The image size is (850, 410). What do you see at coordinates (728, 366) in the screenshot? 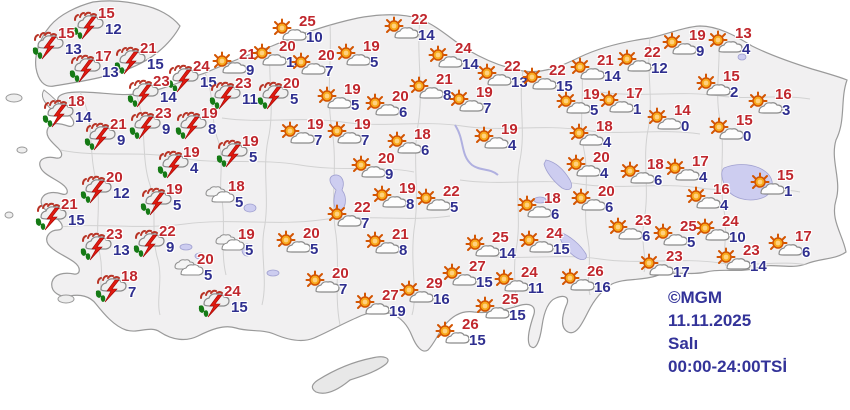
I see `period-label: 00:00-24:00TSİ` at bounding box center [728, 366].